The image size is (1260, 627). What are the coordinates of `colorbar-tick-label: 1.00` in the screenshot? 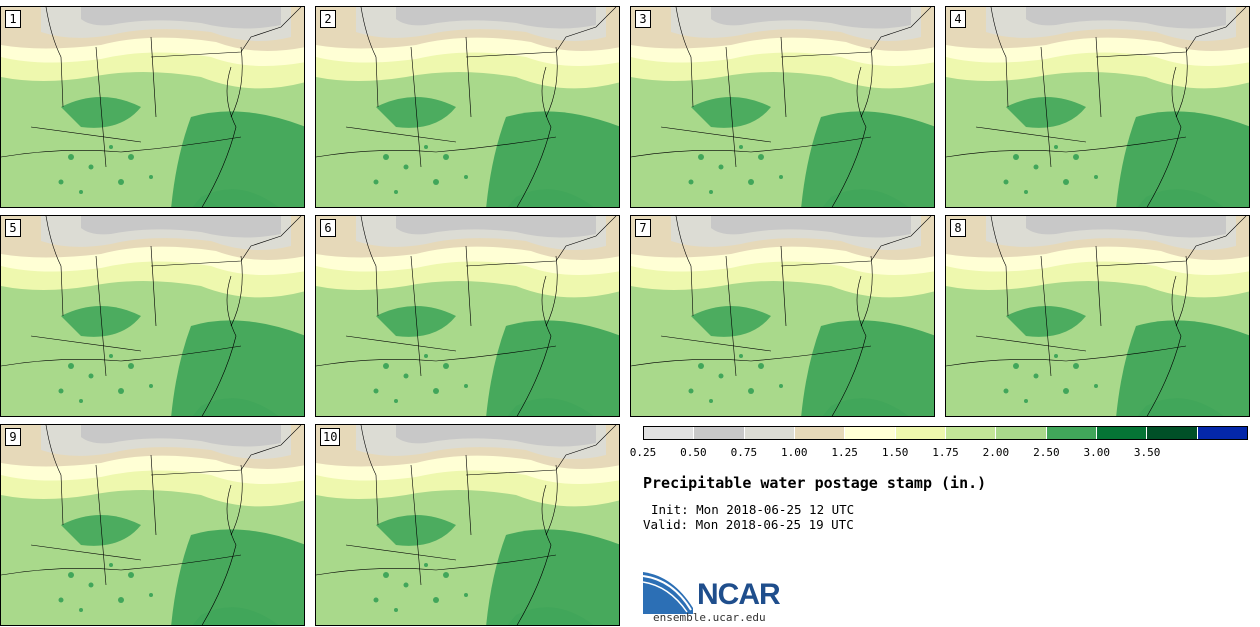 It's located at (794, 452).